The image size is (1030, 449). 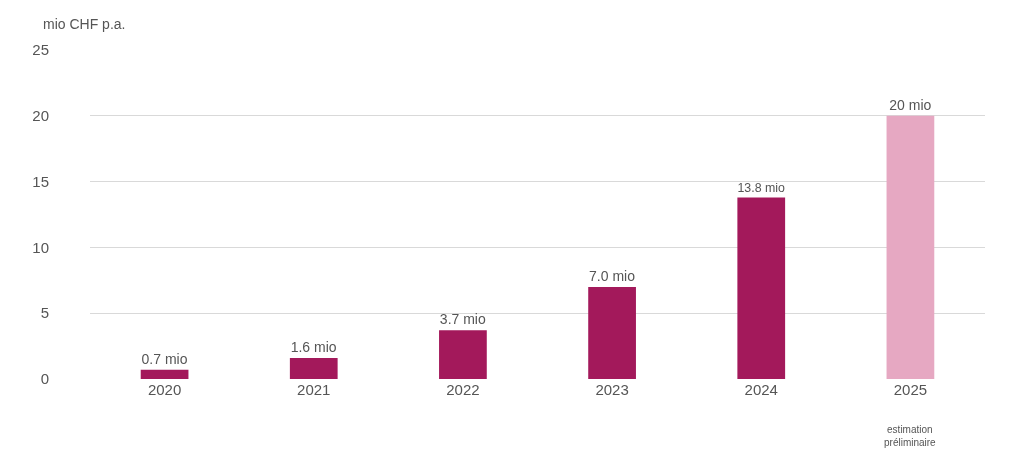 What do you see at coordinates (761, 187) in the screenshot?
I see `data-label: 13.8 mio` at bounding box center [761, 187].